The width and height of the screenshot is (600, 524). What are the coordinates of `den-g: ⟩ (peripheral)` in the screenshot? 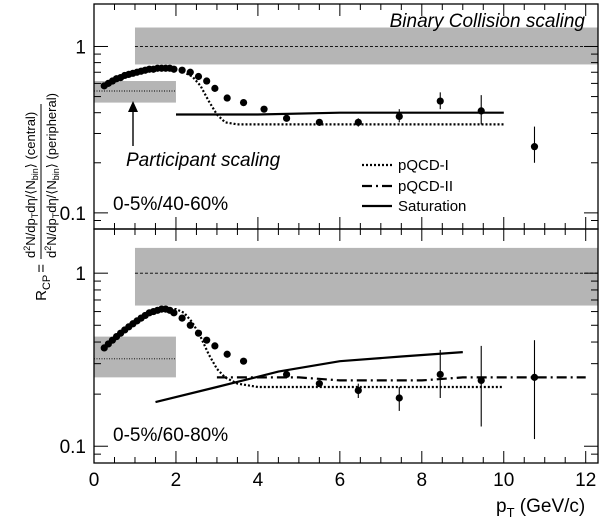 It's located at (51, 130).